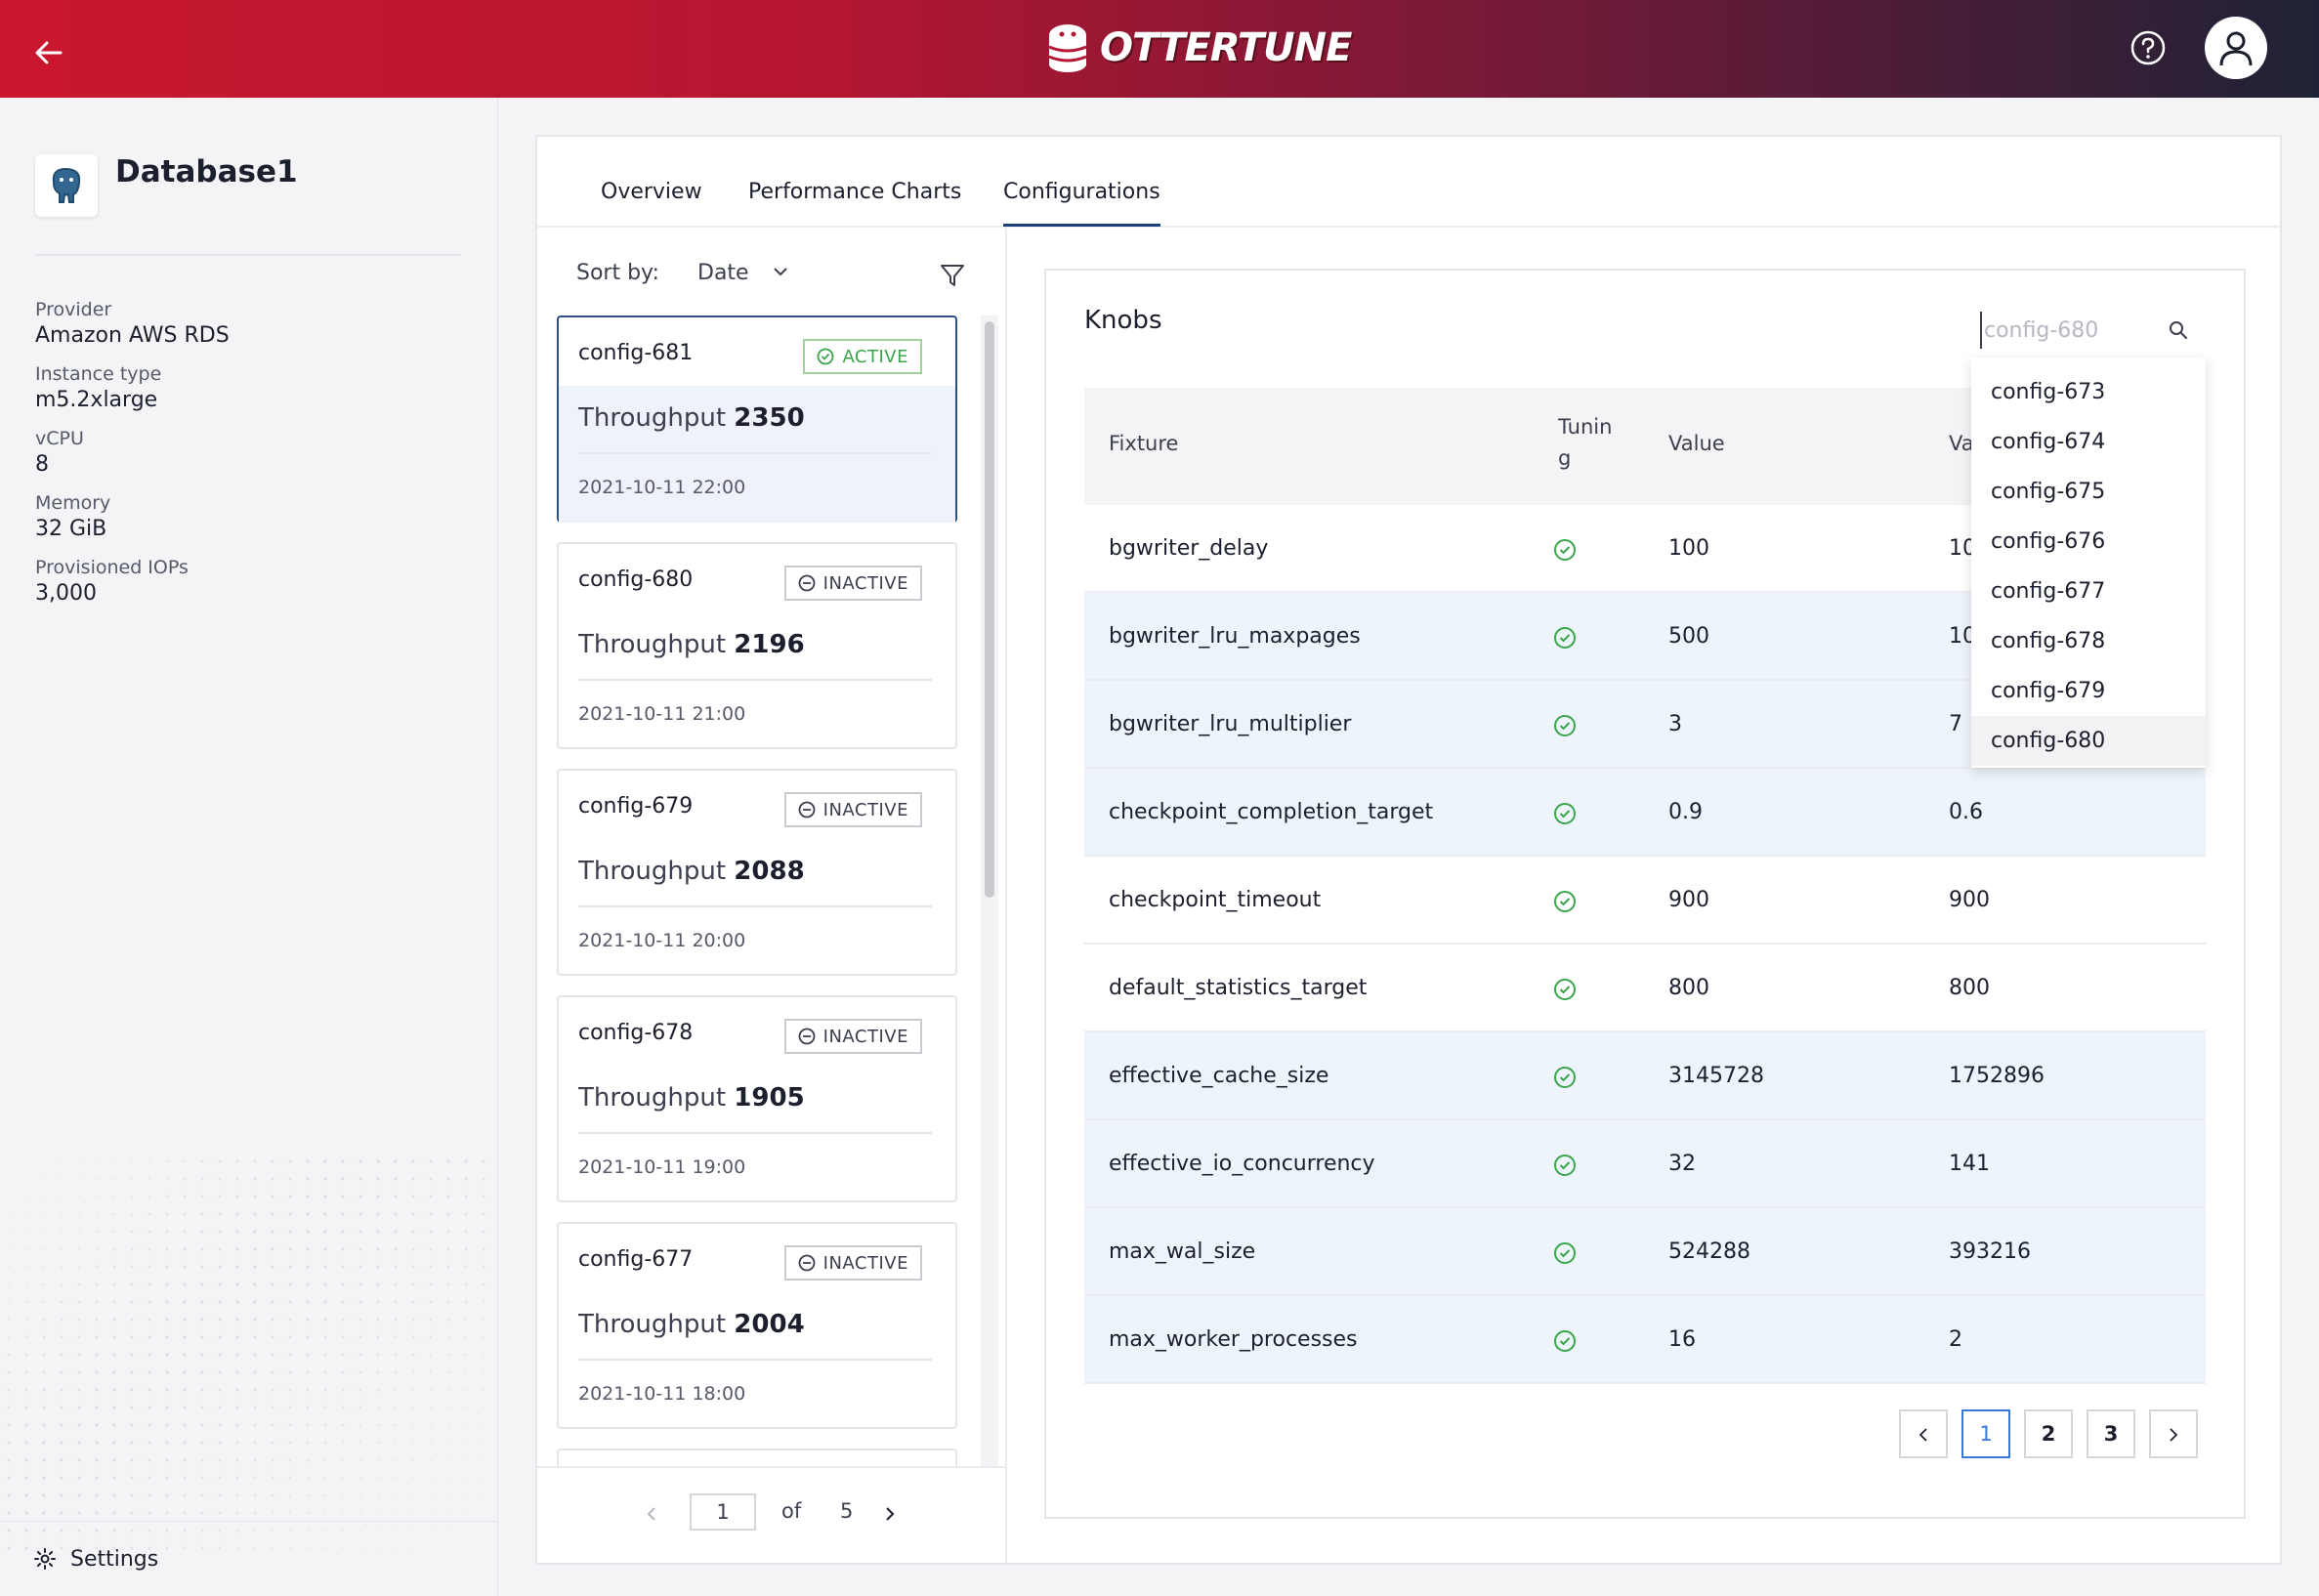 The height and width of the screenshot is (1596, 2319). What do you see at coordinates (1675, 724) in the screenshot?
I see `value-cell: 3` at bounding box center [1675, 724].